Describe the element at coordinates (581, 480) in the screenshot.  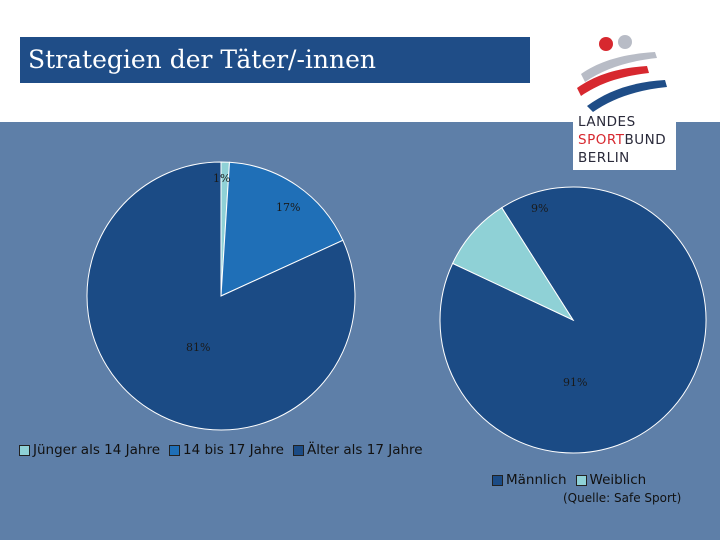
I see `legend-swatch-female` at that location.